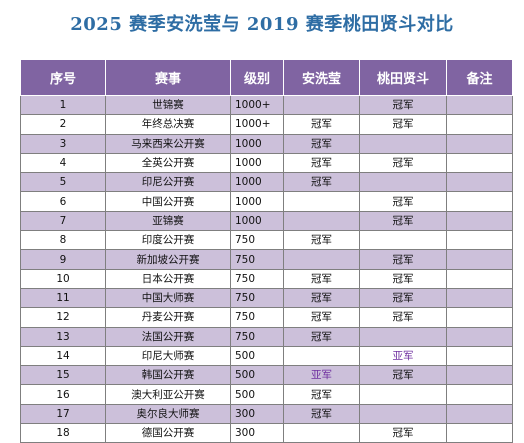  What do you see at coordinates (63, 163) in the screenshot?
I see `cell-no: 4` at bounding box center [63, 163].